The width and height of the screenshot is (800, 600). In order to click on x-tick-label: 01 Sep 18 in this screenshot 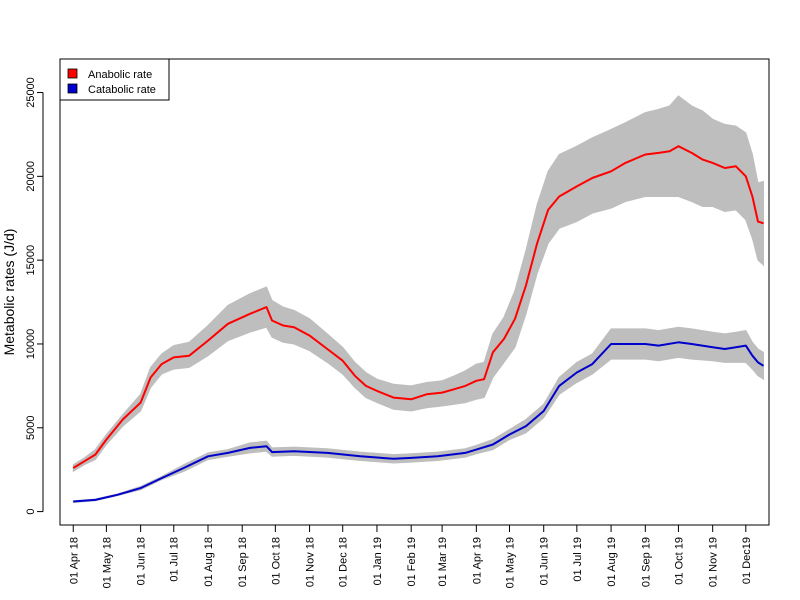, I will do `click(243, 562)`.